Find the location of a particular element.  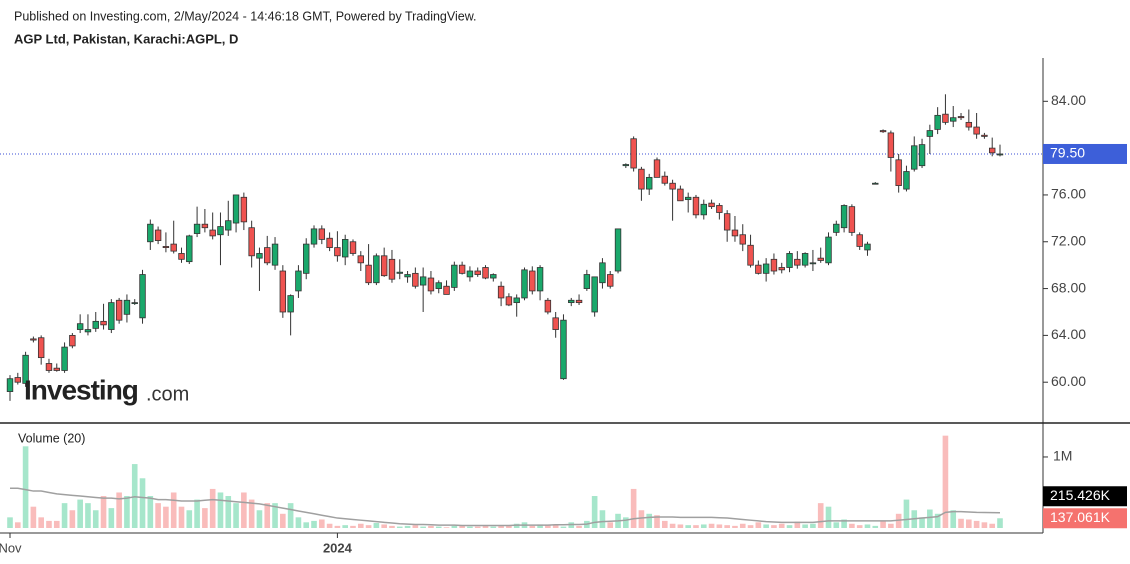

volume-tag: 137.061K is located at coordinates (1080, 517).